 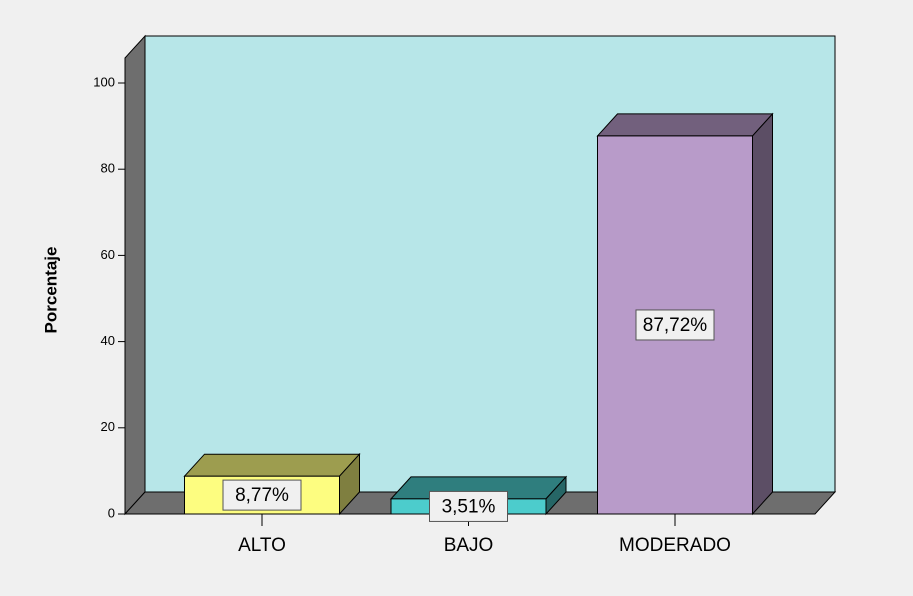 What do you see at coordinates (108, 168) in the screenshot?
I see `y-tick-label: 80` at bounding box center [108, 168].